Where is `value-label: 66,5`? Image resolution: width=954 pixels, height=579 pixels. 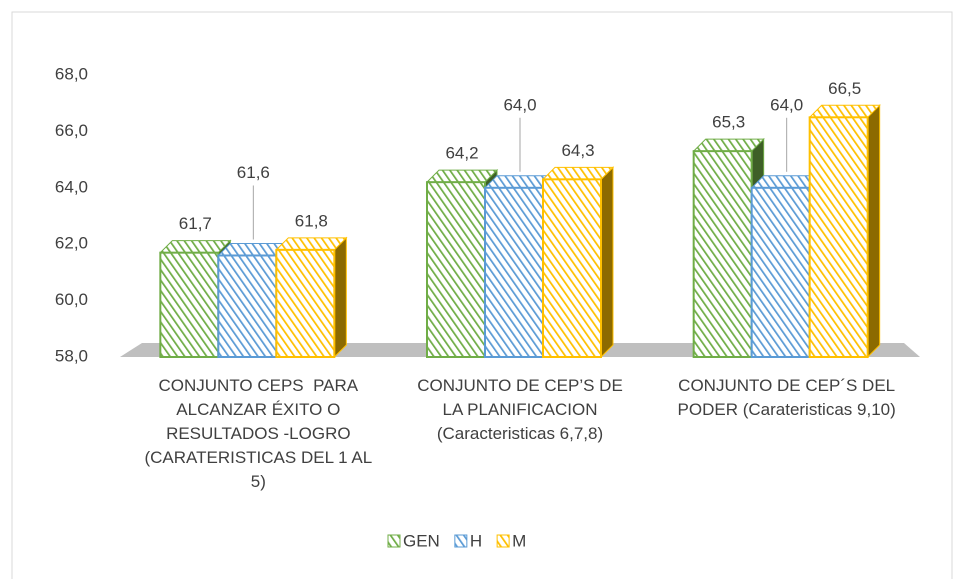
value-label: 66,5 is located at coordinates (844, 88).